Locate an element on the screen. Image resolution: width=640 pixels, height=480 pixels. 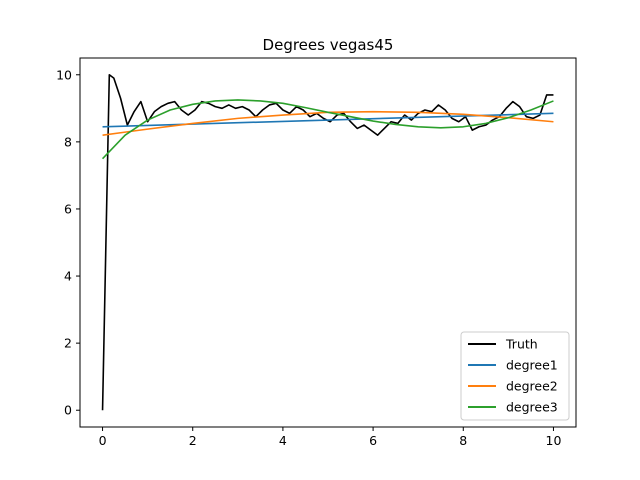
legend: Truth degree1 degree2 degree3 is located at coordinates (515, 376).